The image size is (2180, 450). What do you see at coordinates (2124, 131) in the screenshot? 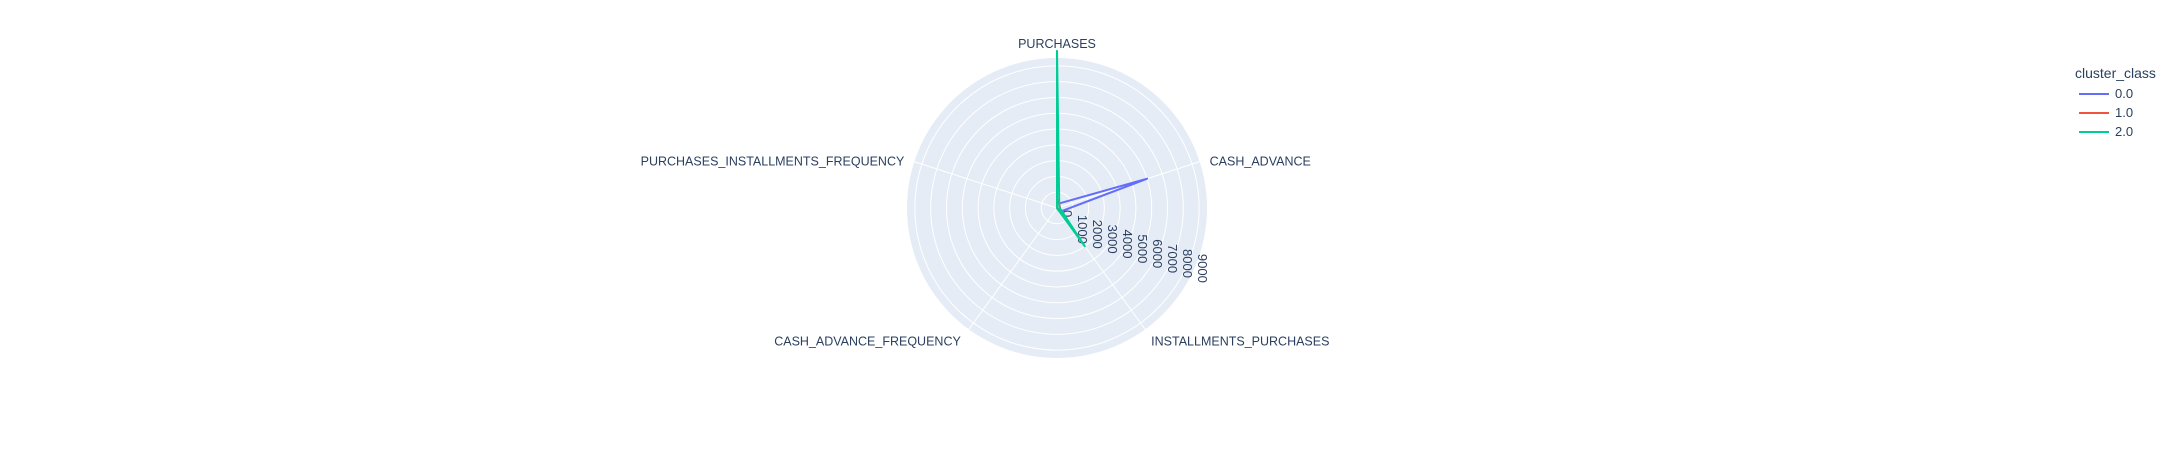
I see `legend-label: 2.0` at bounding box center [2124, 131].